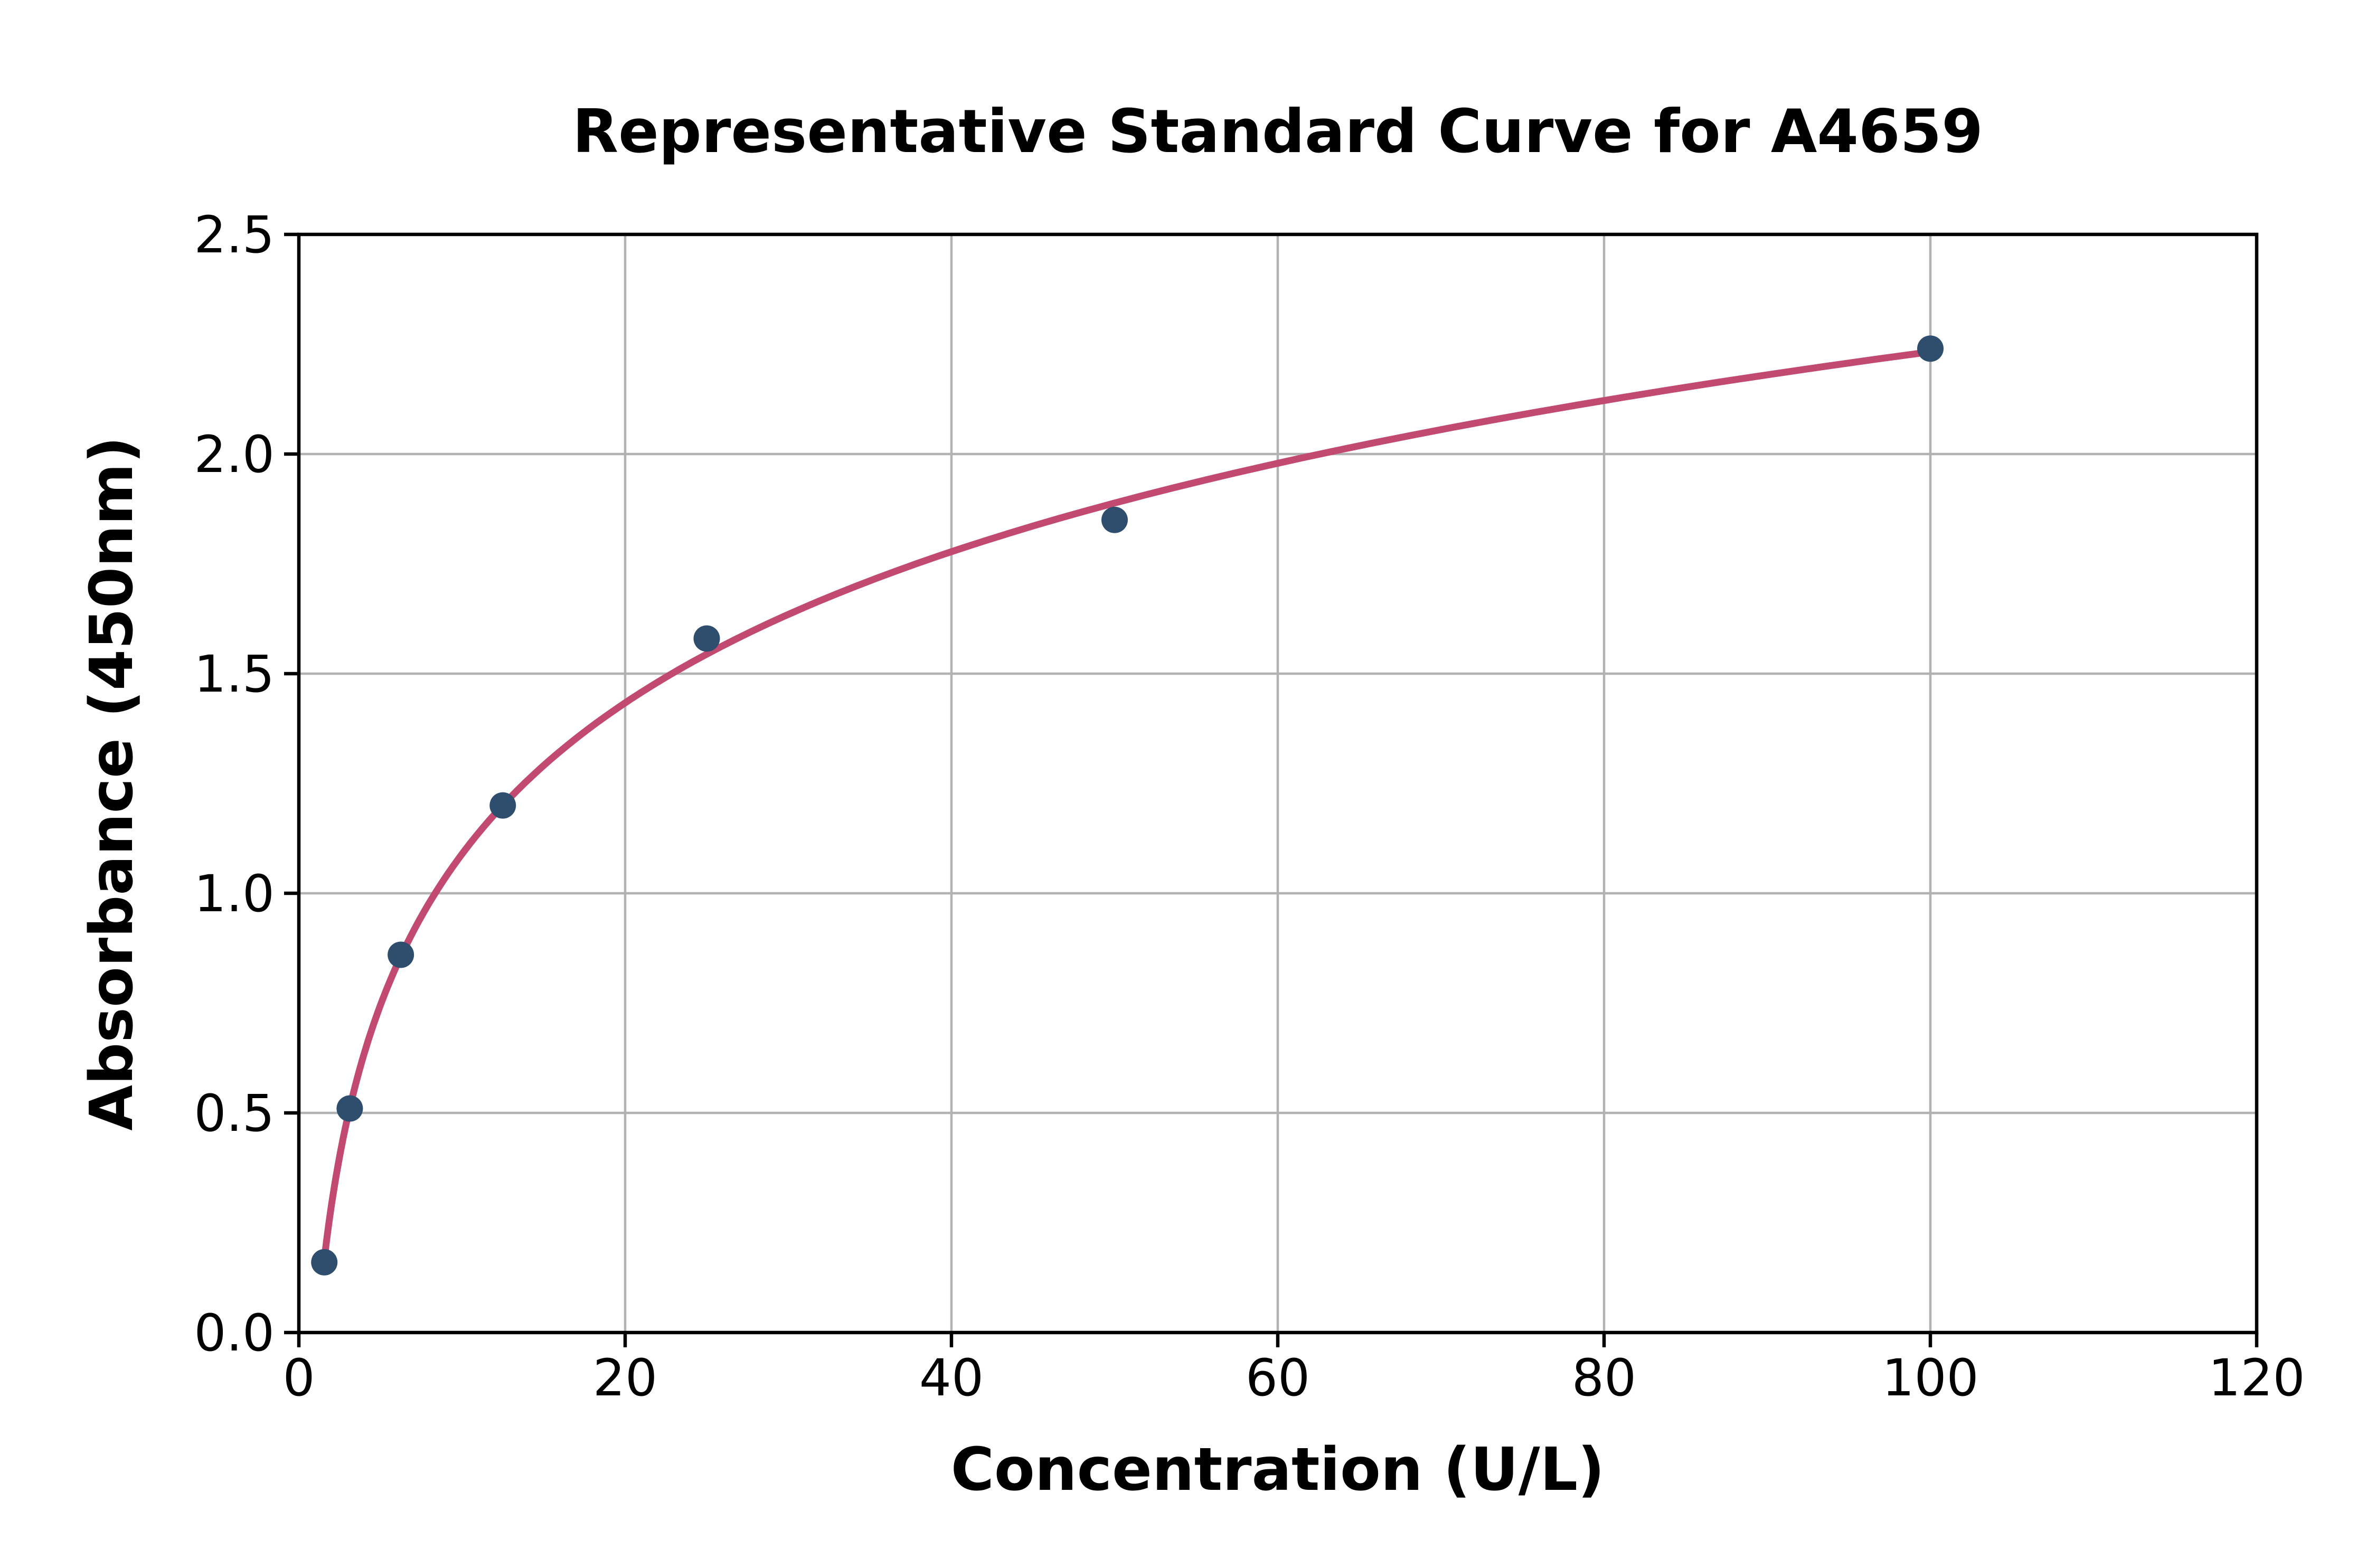 The height and width of the screenshot is (1568, 2376). Describe the element at coordinates (2257, 1378) in the screenshot. I see `x-tick-label: 120` at that location.